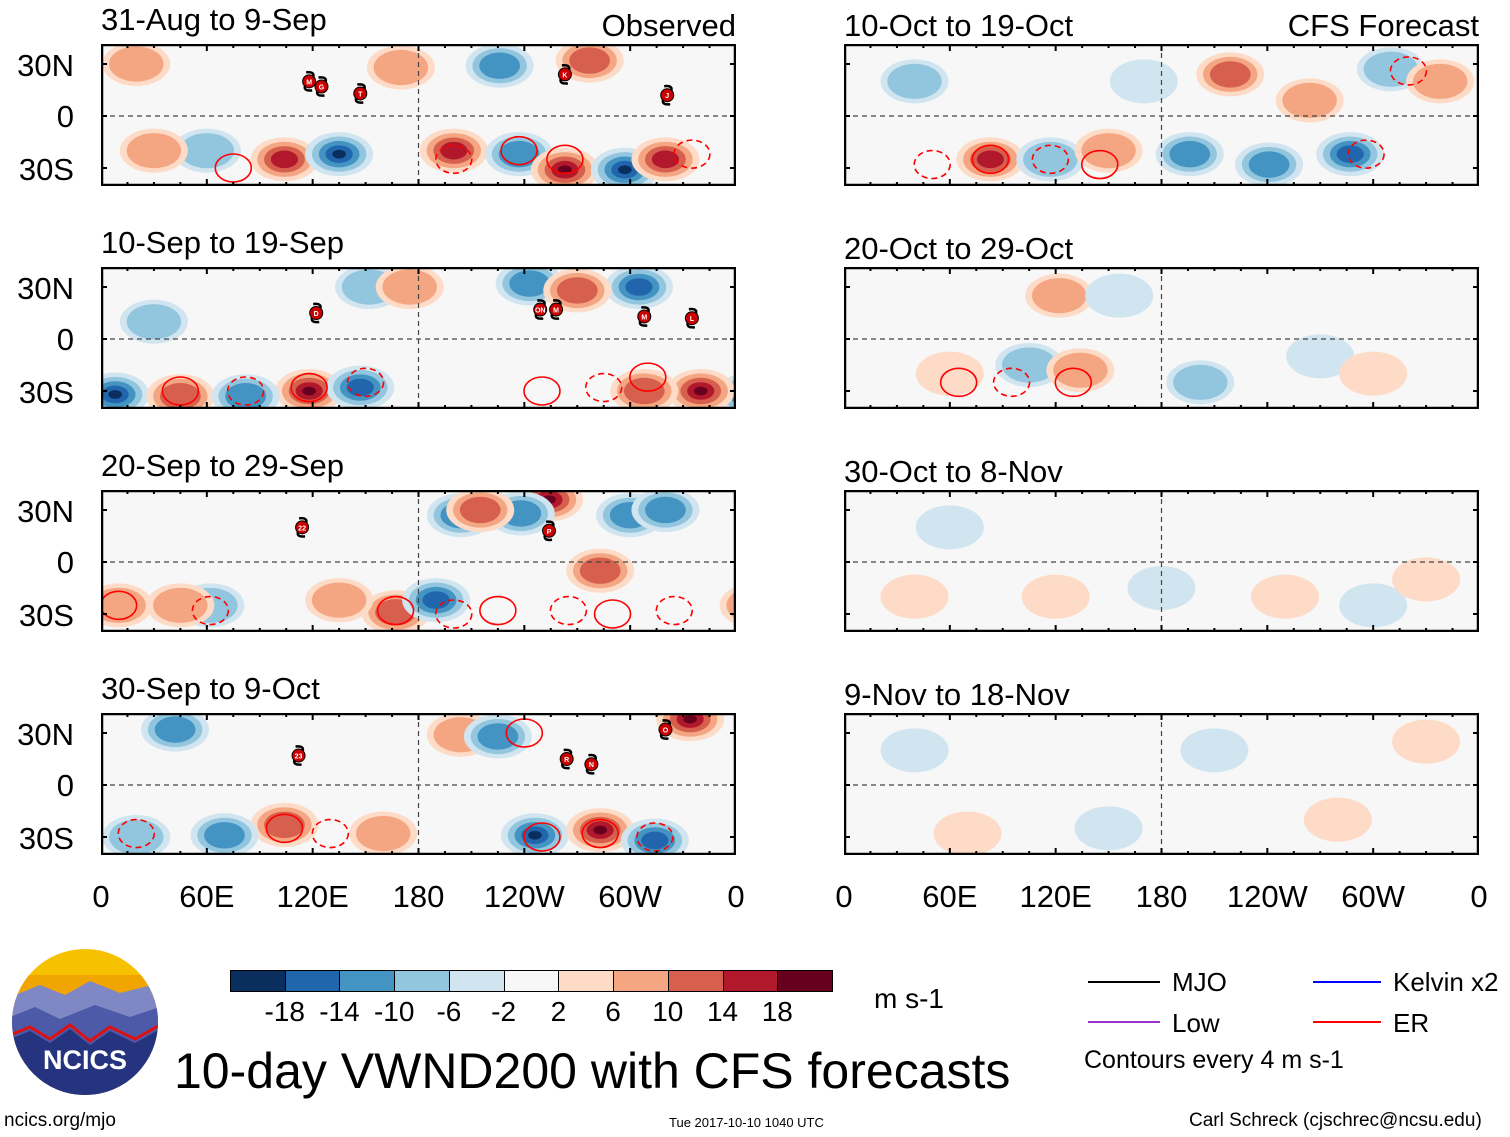 This screenshot has width=1510, height=1137. Describe the element at coordinates (418, 338) in the screenshot. I see `map-panel: D ON M M L` at that location.